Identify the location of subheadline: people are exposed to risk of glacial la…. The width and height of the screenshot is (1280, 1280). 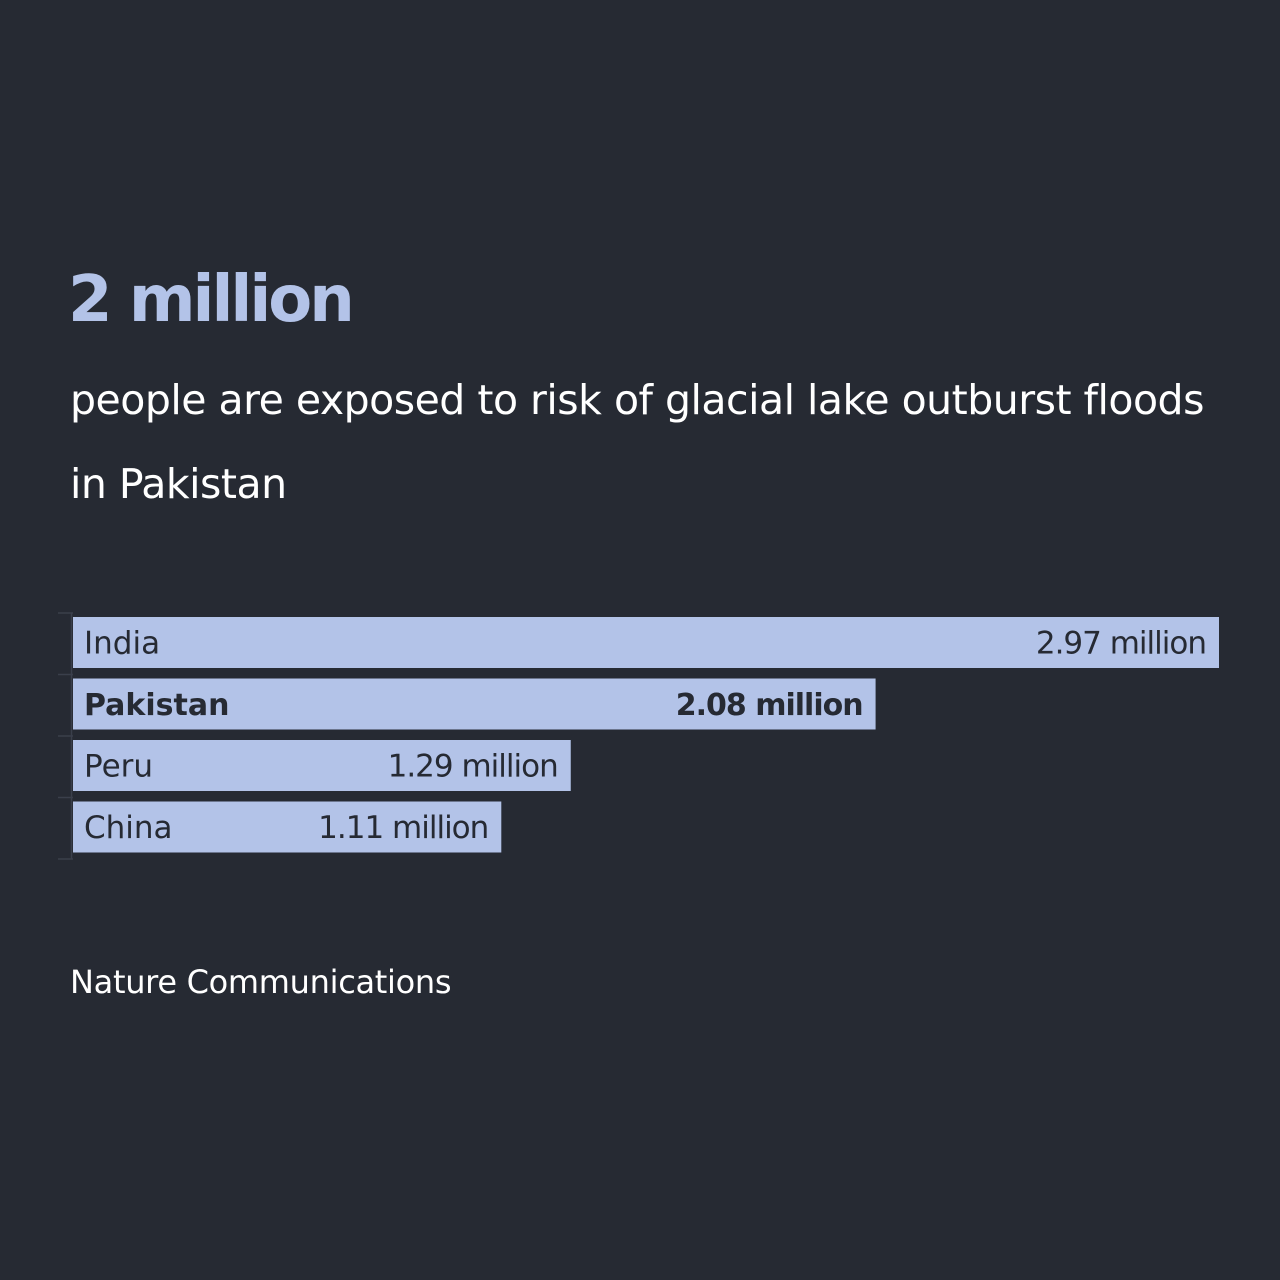
(637, 442).